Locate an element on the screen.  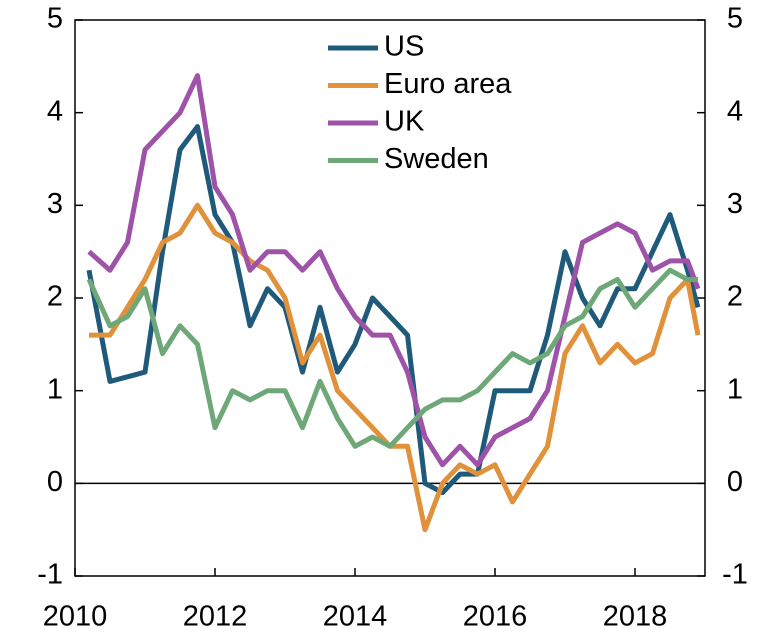
y2-tick-label: -1 is located at coordinates (735, 575).